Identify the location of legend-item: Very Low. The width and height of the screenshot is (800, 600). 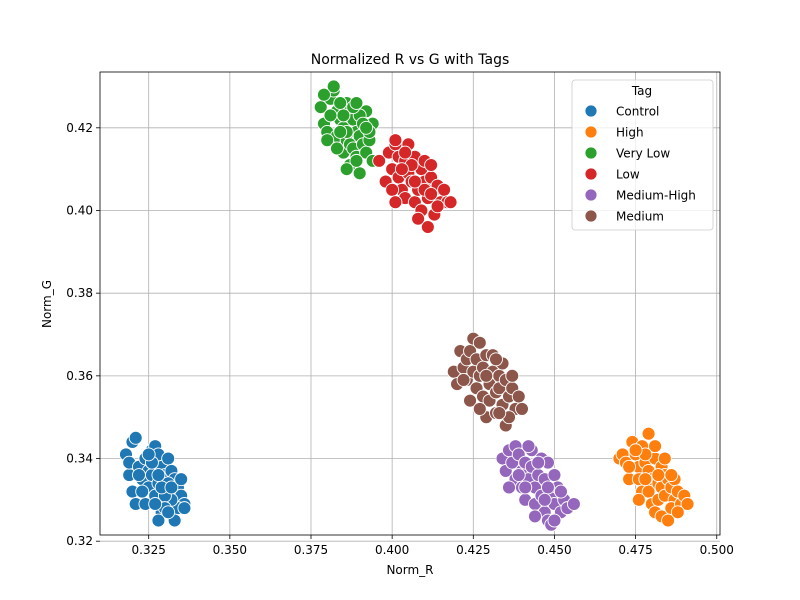
(627, 153).